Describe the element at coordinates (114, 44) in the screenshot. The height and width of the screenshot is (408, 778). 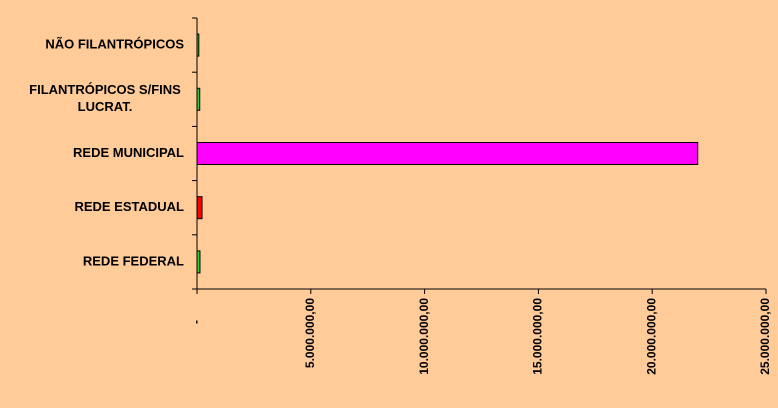
I see `category-label-0: NÃO FILANTRÓPICOS` at that location.